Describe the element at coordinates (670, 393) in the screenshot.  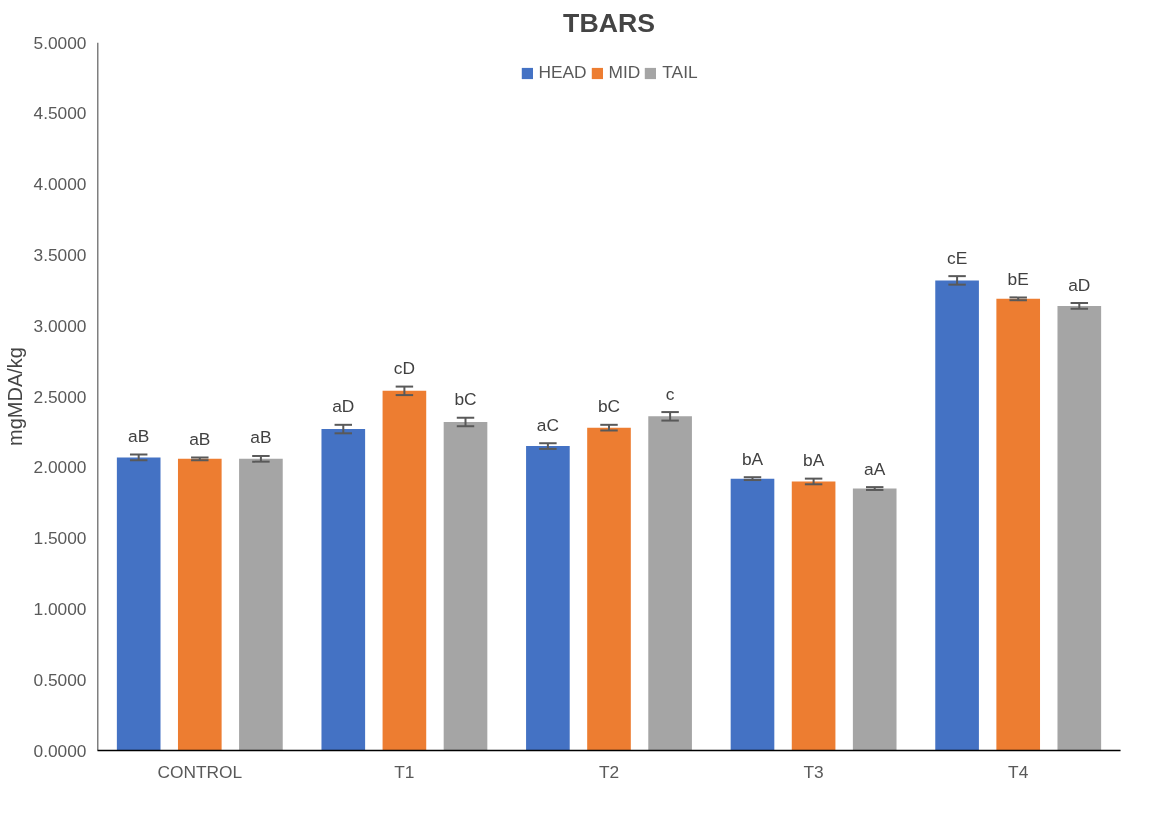
I see `data-label: c` at that location.